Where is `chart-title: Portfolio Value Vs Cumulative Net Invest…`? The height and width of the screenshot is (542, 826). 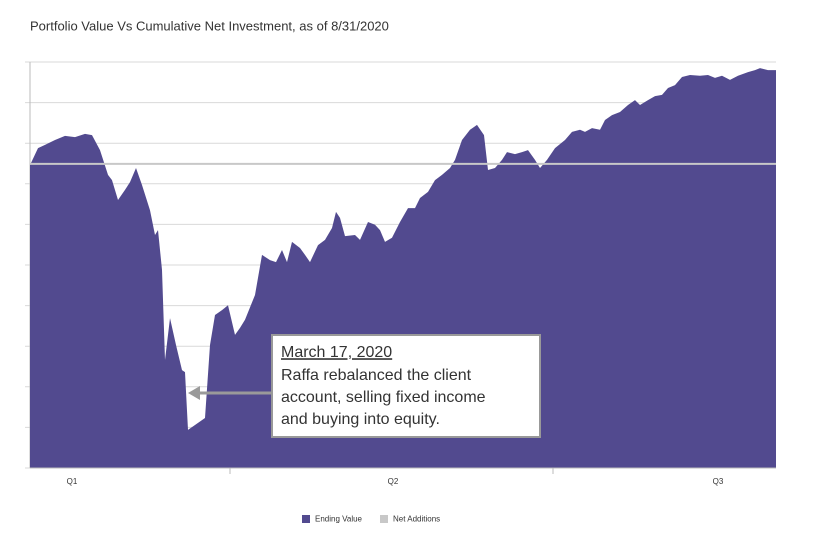
chart-title: Portfolio Value Vs Cumulative Net Invest… is located at coordinates (209, 25).